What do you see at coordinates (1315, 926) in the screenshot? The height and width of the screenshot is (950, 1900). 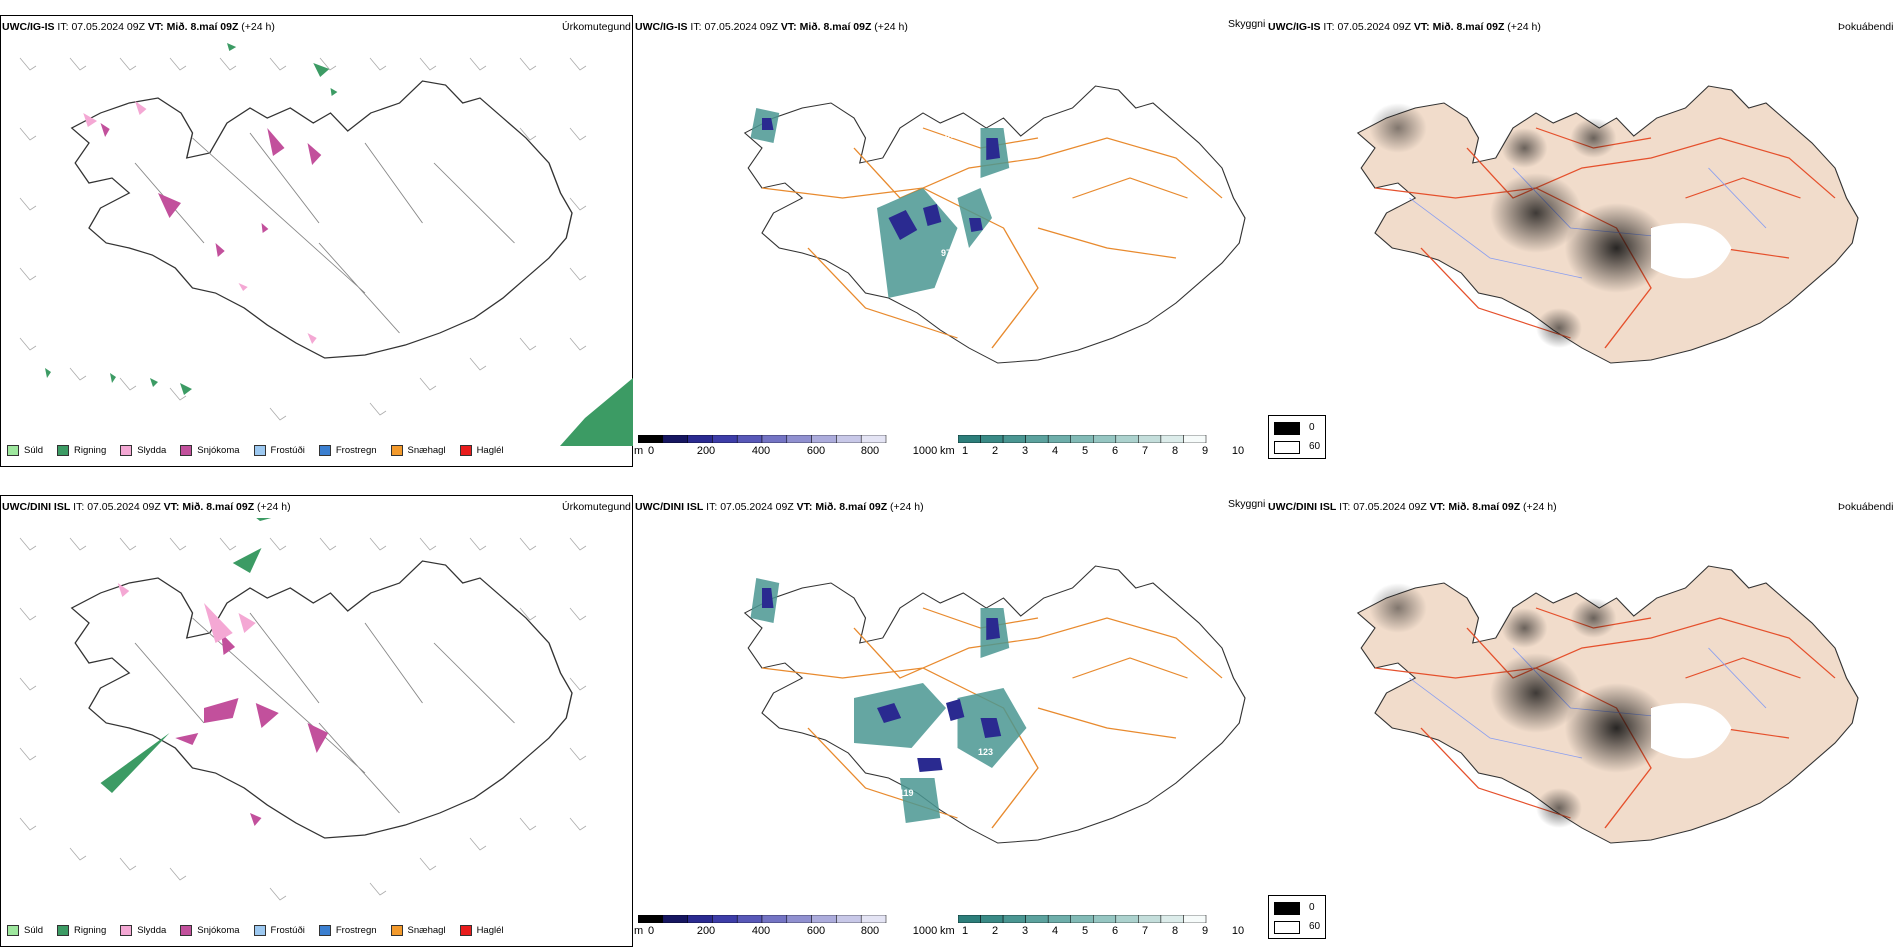 I see `fog-legend-label: 60` at bounding box center [1315, 926].